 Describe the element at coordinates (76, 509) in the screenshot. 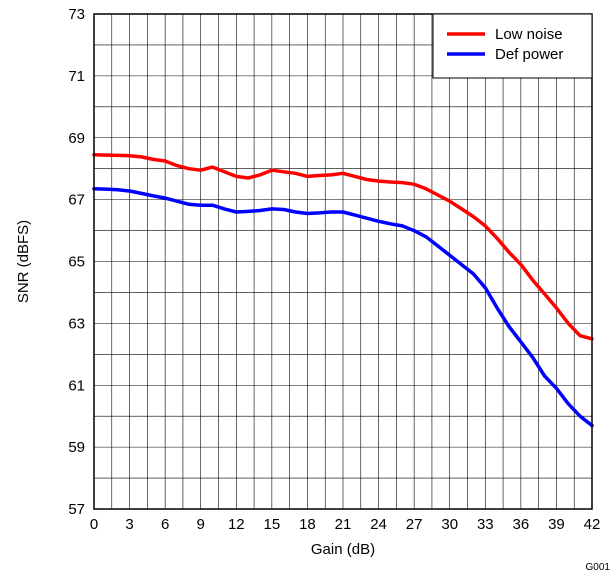

I see `y-tick-label: 57` at that location.